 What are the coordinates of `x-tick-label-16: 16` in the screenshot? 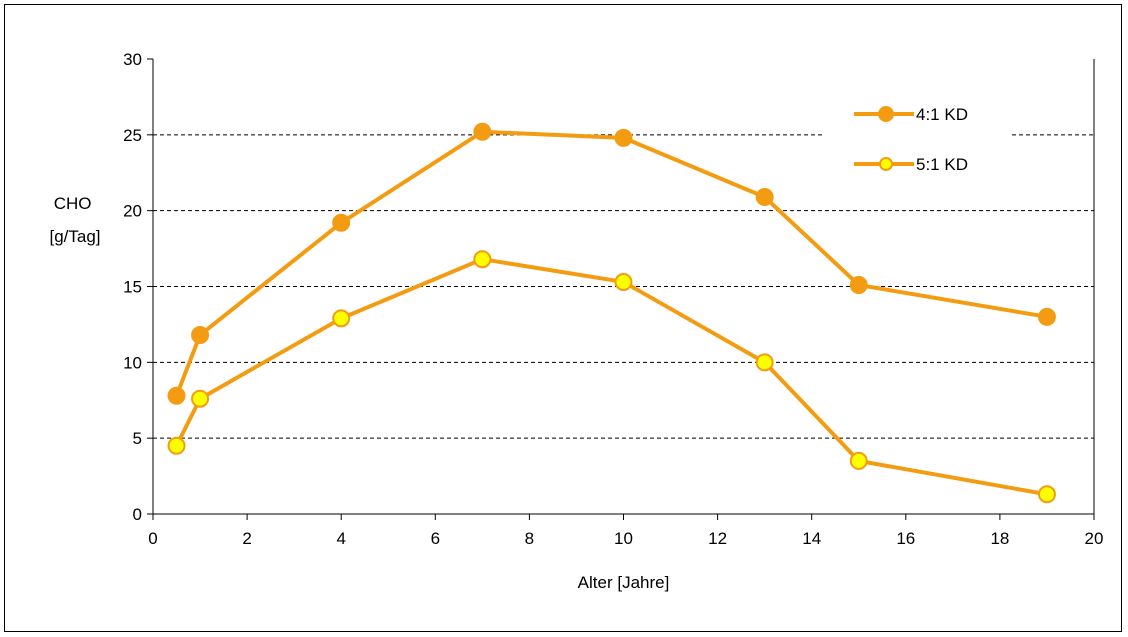 It's located at (905, 538).